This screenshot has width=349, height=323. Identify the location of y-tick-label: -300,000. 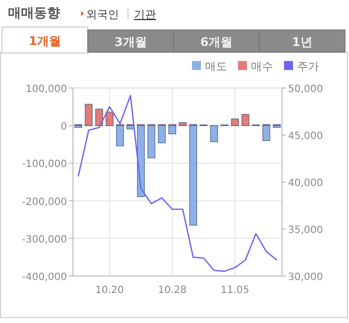
(44, 240).